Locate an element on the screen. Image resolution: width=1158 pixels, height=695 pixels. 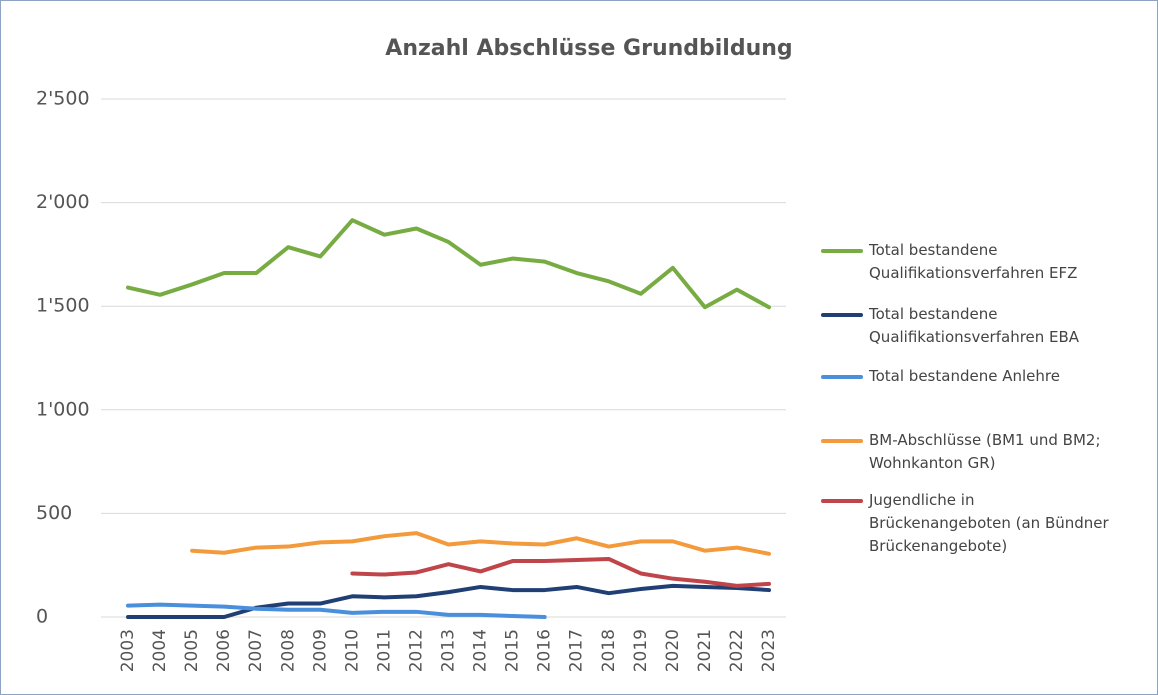
x-tick-label: 2012 is located at coordinates (416, 650).